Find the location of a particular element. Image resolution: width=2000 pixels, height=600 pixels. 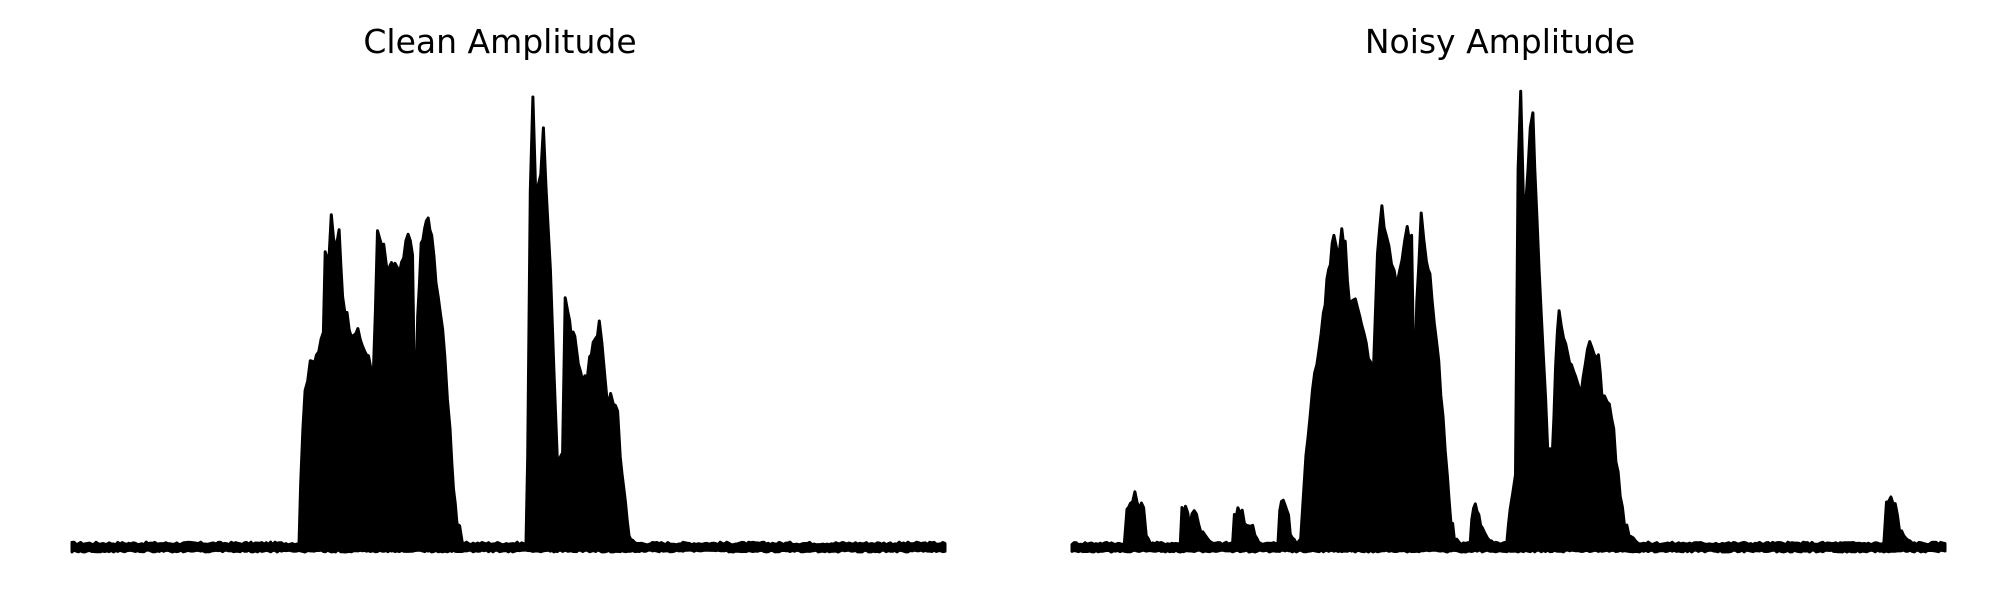

chart-title: Clean Amplitude is located at coordinates (500, 41).